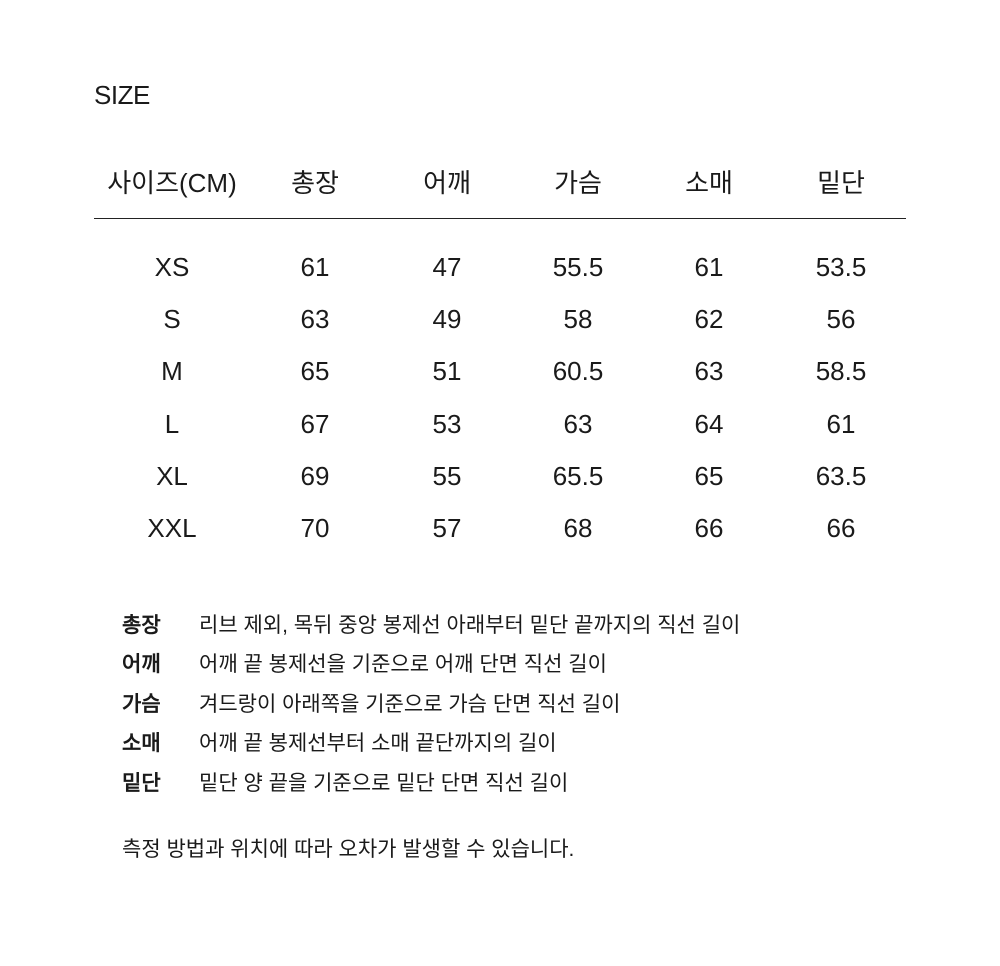 The width and height of the screenshot is (1000, 966). I want to click on table-cell: 62, so click(709, 319).